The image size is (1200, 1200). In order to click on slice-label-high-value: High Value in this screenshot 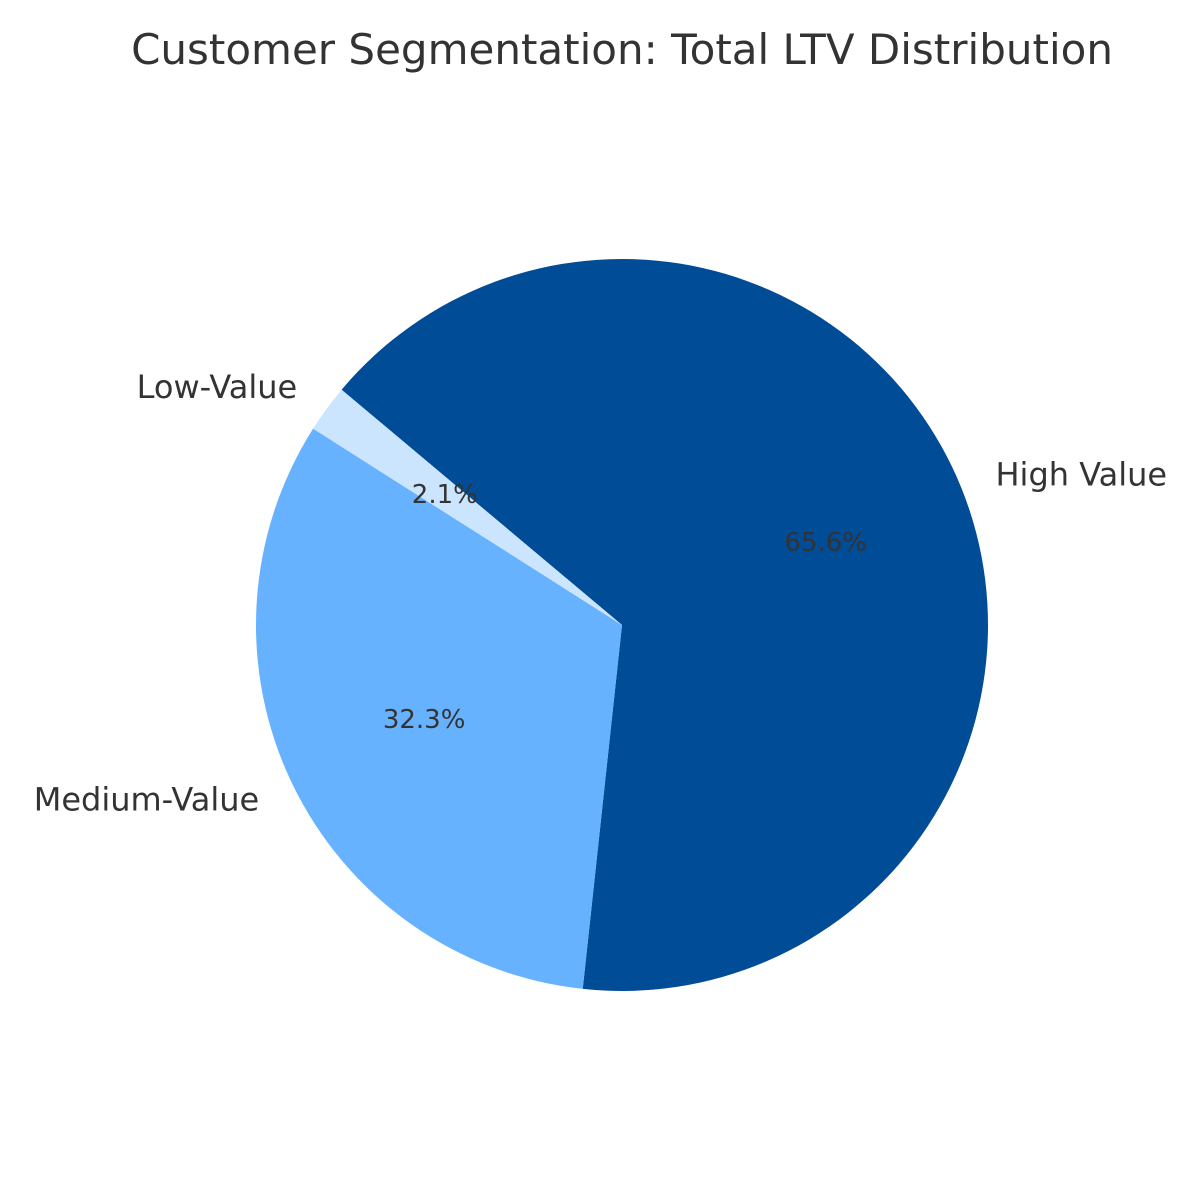, I will do `click(1081, 475)`.